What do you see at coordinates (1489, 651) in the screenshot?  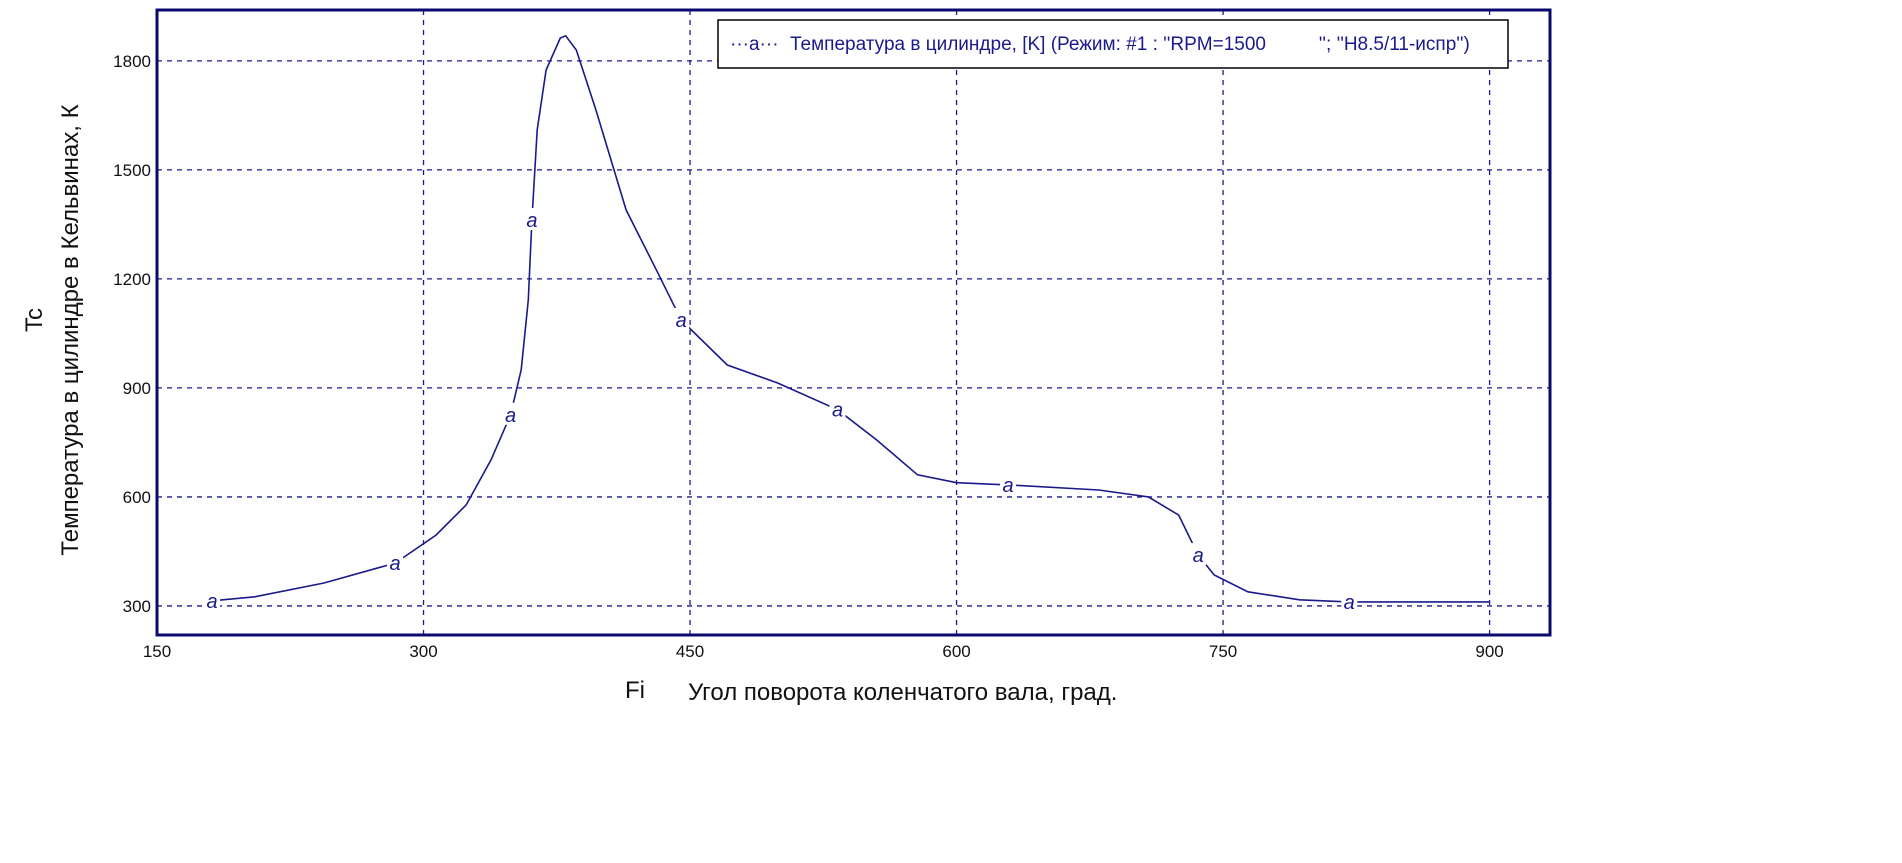 I see `x-tick-label: 900` at bounding box center [1489, 651].